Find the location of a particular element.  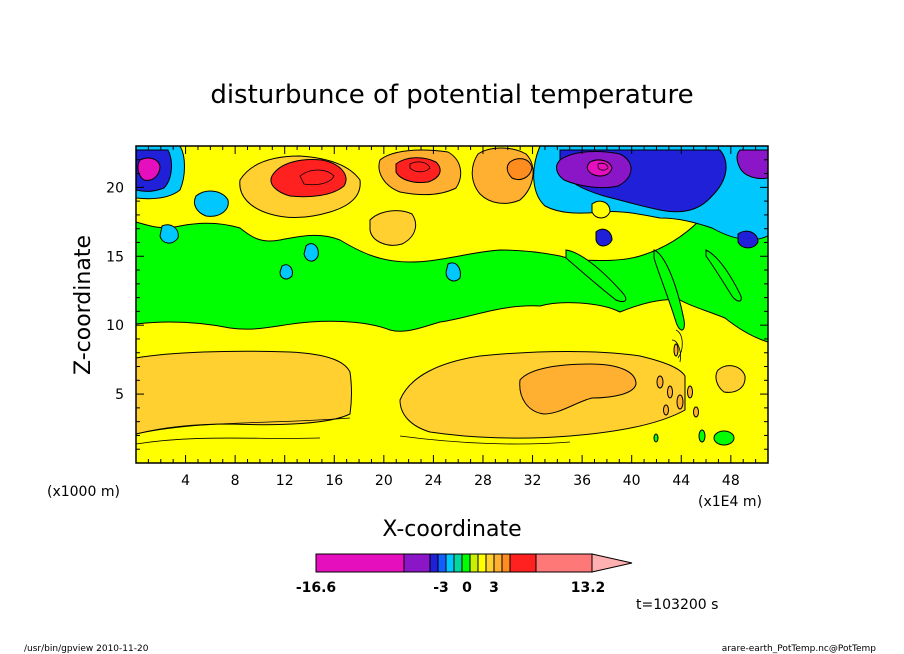

warm-band-low is located at coordinates (244, 392).